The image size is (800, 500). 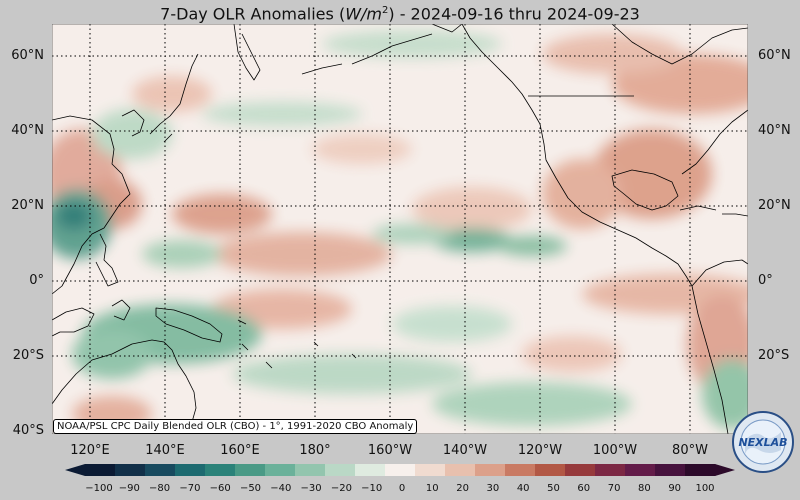 What do you see at coordinates (774, 355) in the screenshot?
I see `lat-label-right: 20°S` at bounding box center [774, 355].